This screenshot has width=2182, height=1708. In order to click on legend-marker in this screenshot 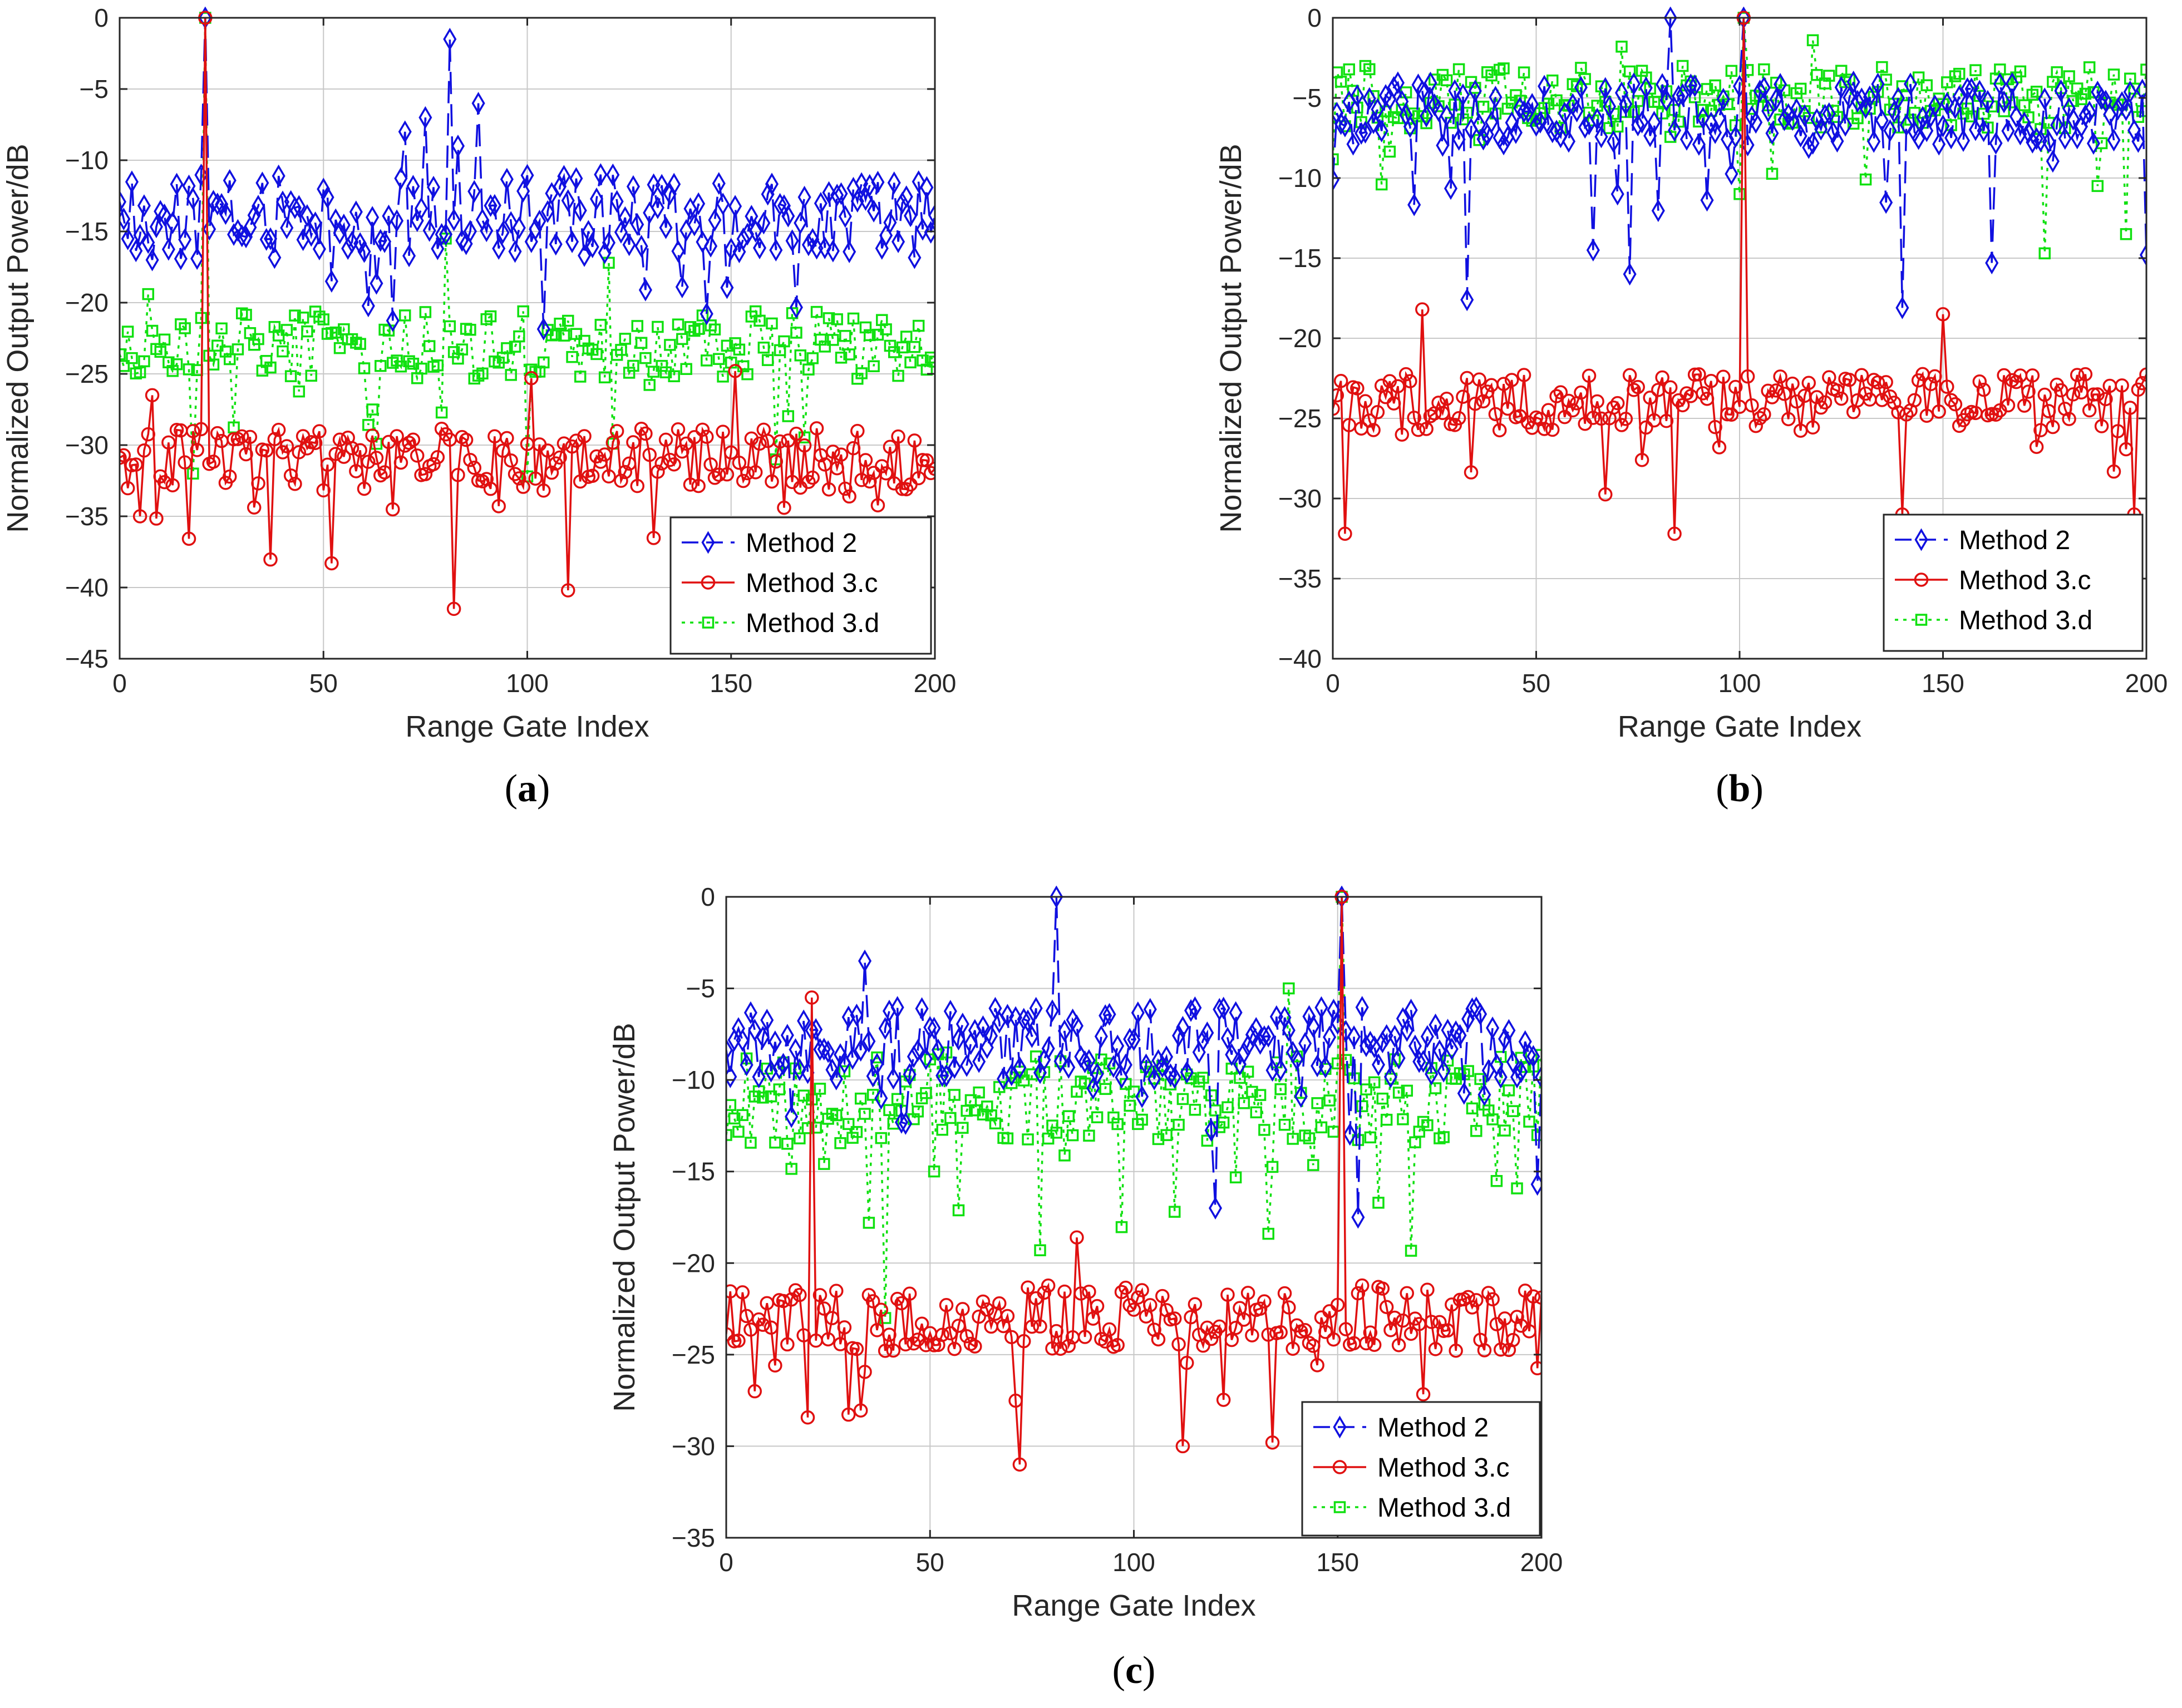, I will do `click(1921, 579)`.